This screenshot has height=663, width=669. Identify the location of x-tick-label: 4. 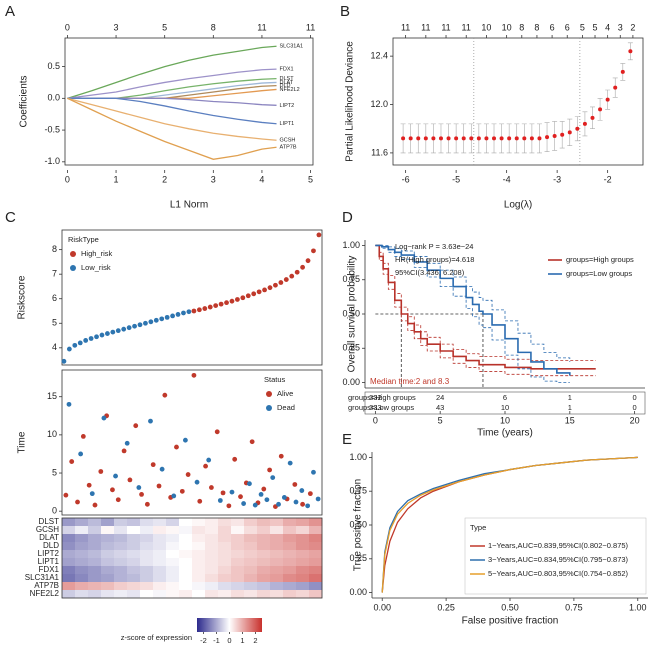
(261, 179).